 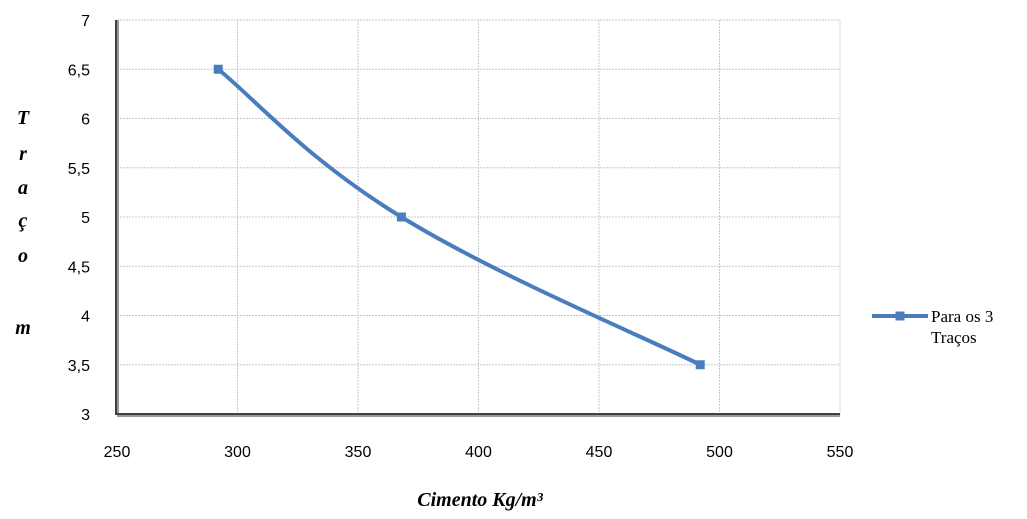 I want to click on y-tick-label: 4,5, so click(x=79, y=267).